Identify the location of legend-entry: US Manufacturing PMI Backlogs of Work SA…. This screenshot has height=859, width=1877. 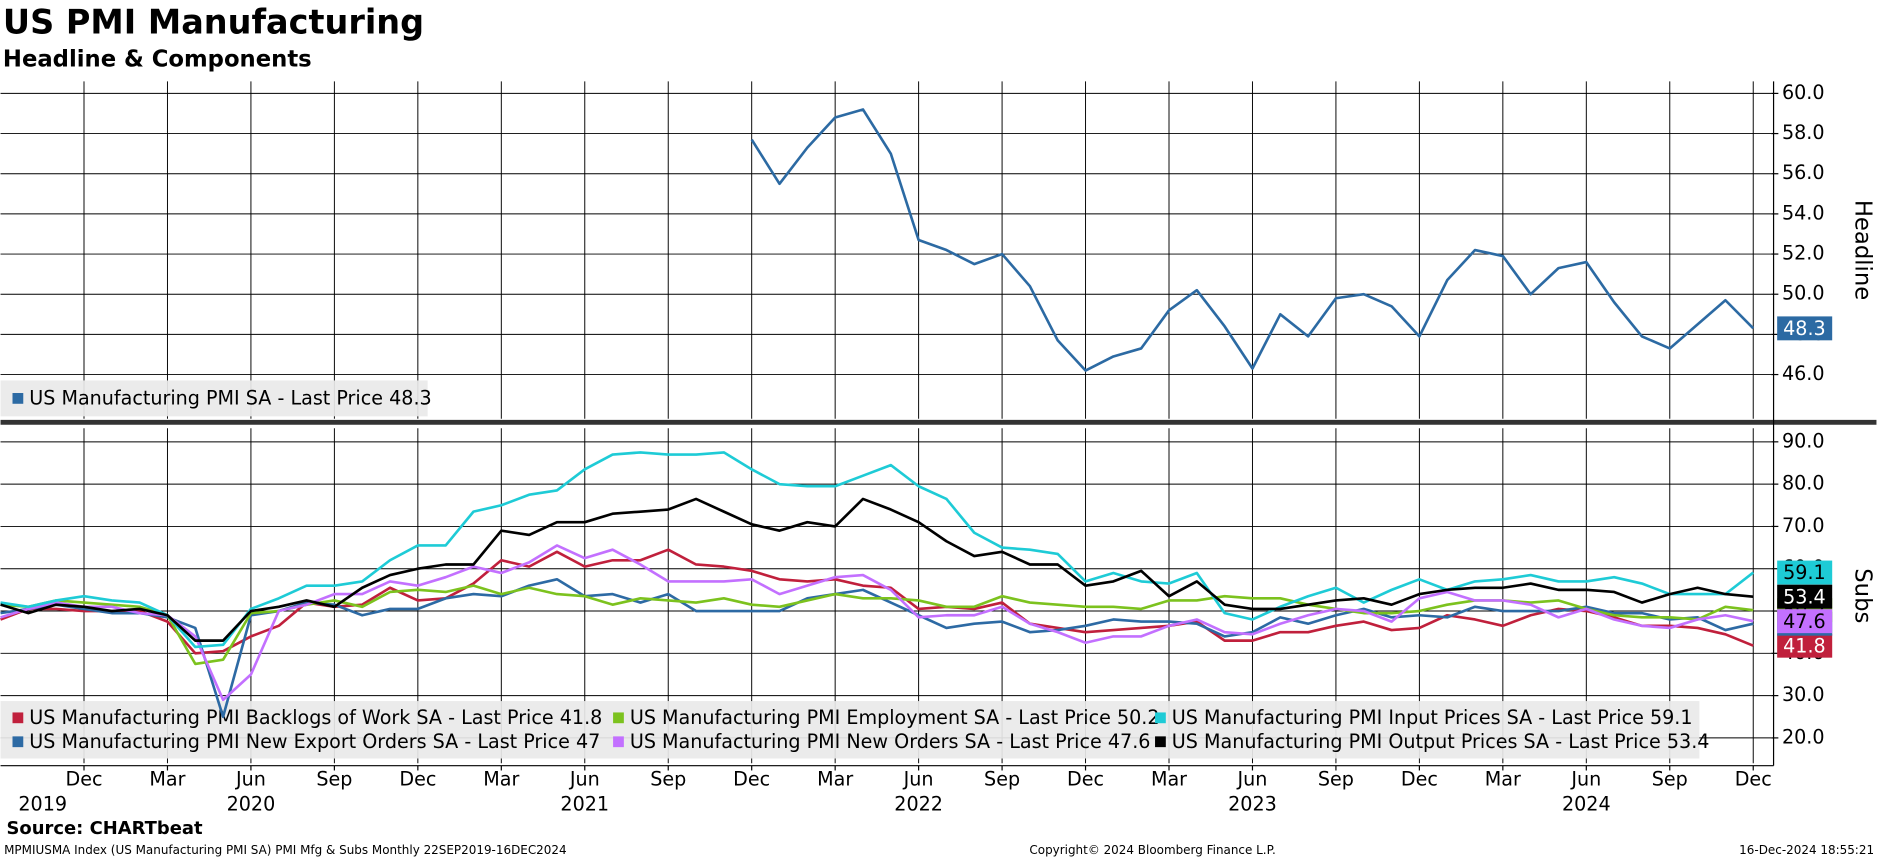
(315, 716).